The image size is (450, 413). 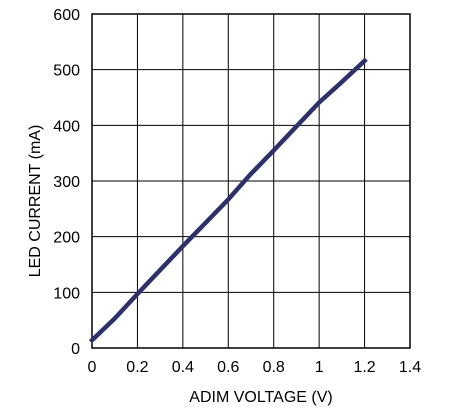 I want to click on y-tick-label: 600, so click(x=66, y=15).